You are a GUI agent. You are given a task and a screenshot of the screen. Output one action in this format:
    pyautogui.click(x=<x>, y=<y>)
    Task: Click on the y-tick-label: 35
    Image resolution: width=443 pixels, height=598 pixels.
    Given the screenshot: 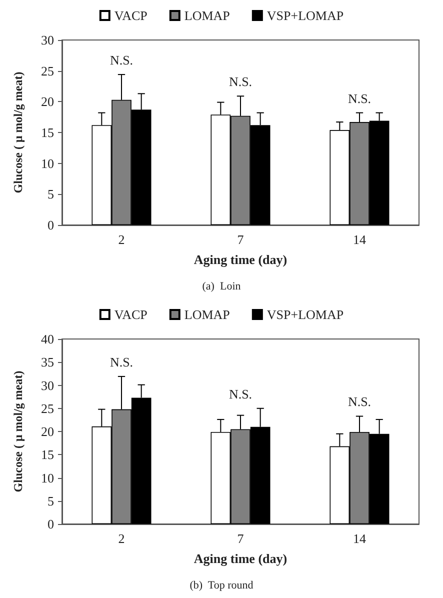 What is the action you would take?
    pyautogui.click(x=47, y=362)
    